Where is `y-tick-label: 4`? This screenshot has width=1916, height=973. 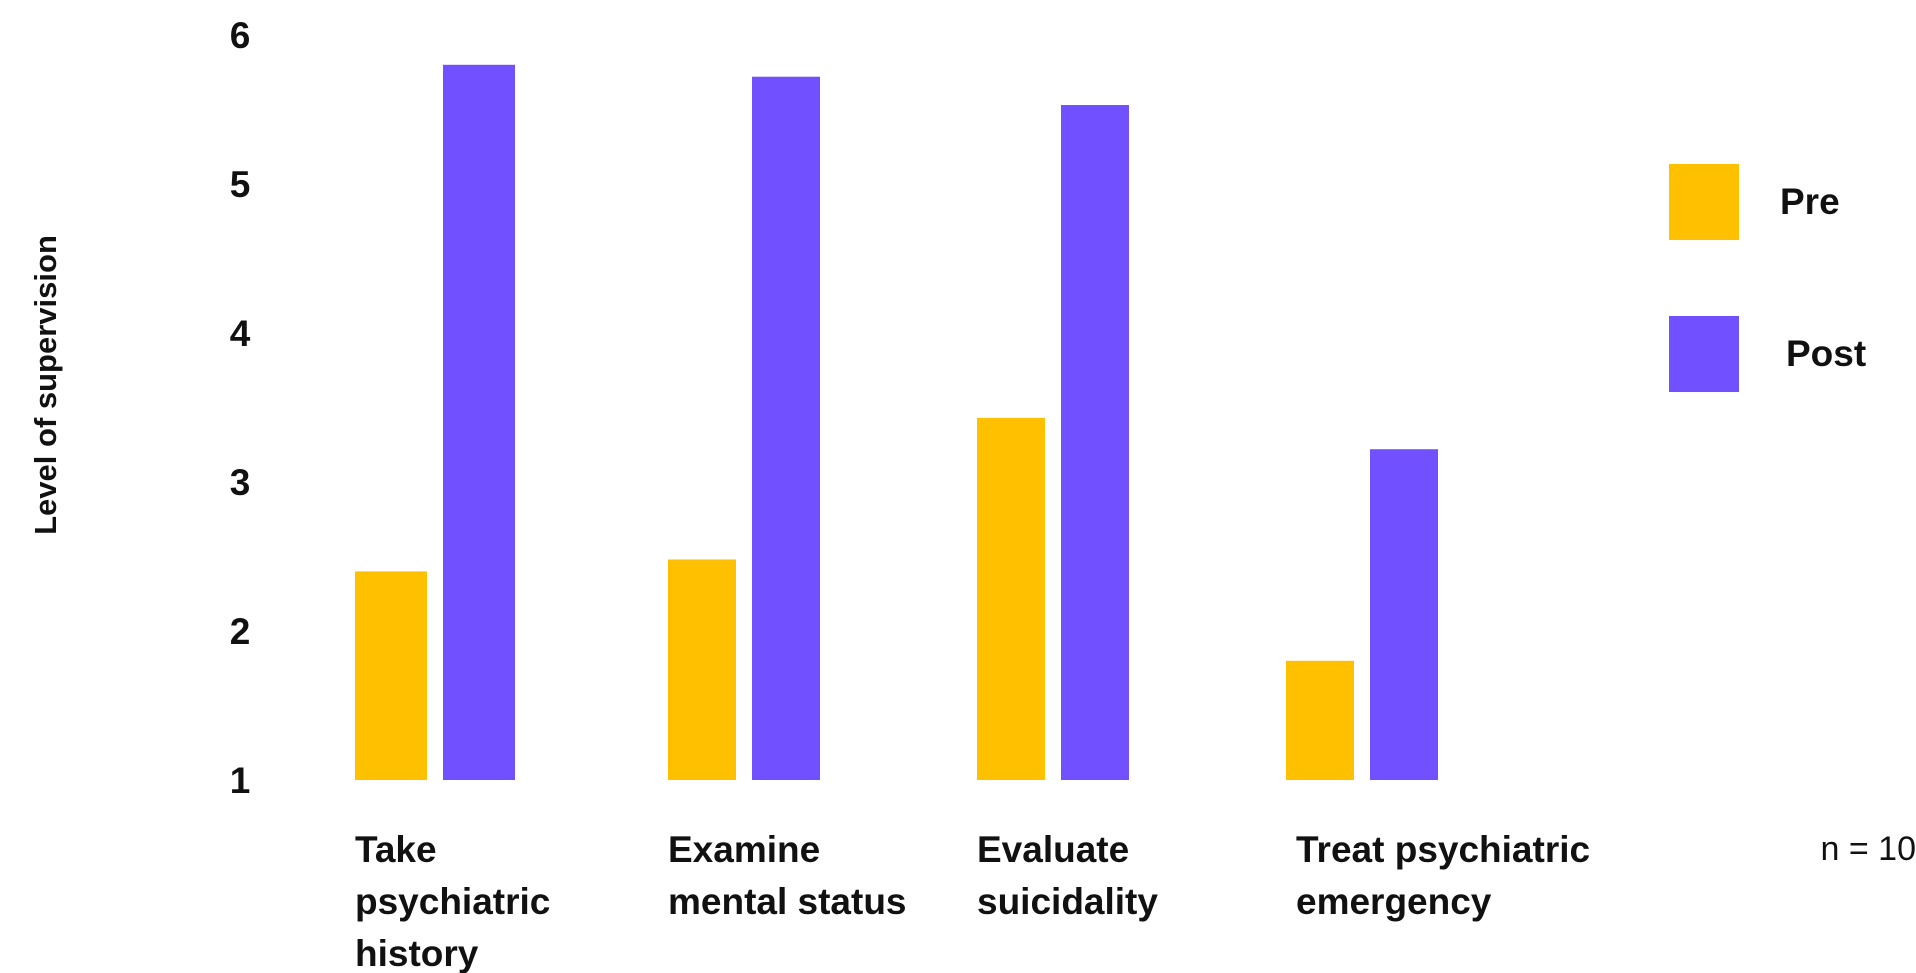
y-tick-label: 4 is located at coordinates (240, 333).